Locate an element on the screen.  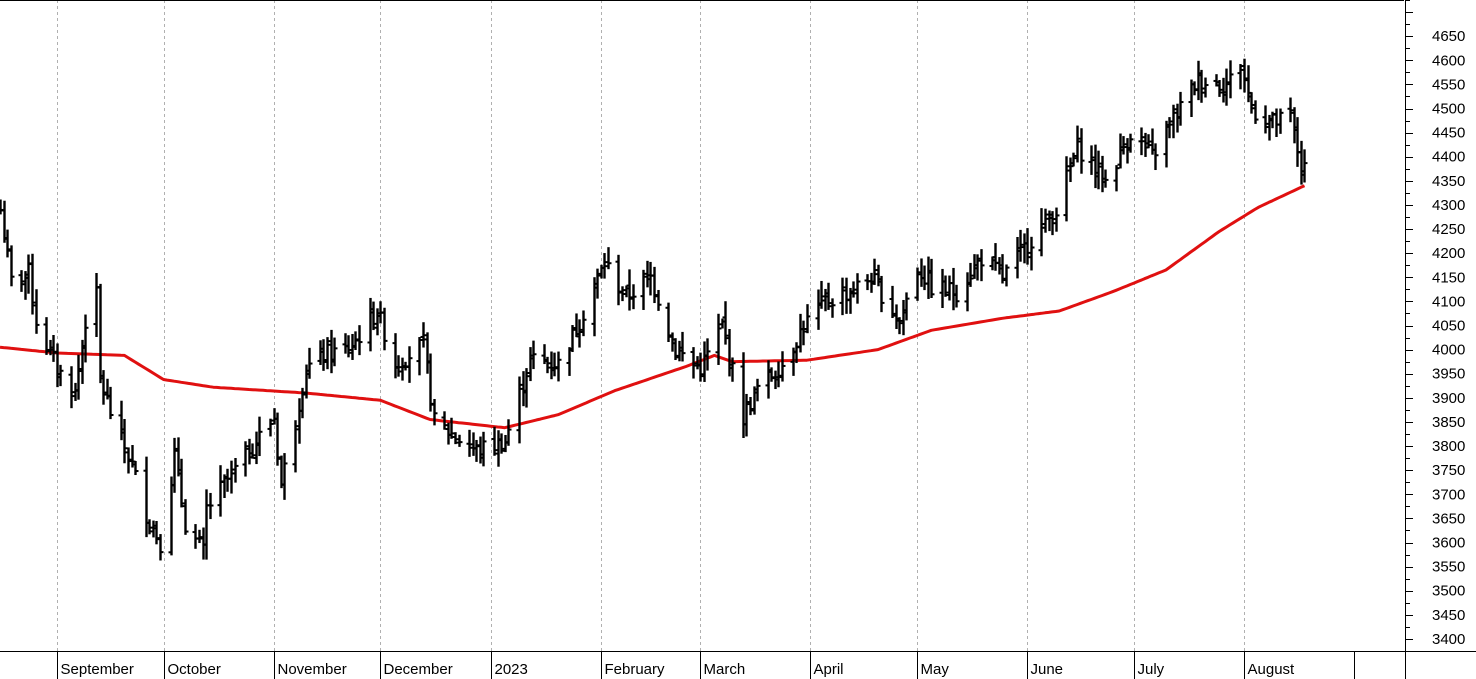
y-tick-label: 4300 is located at coordinates (1448, 205).